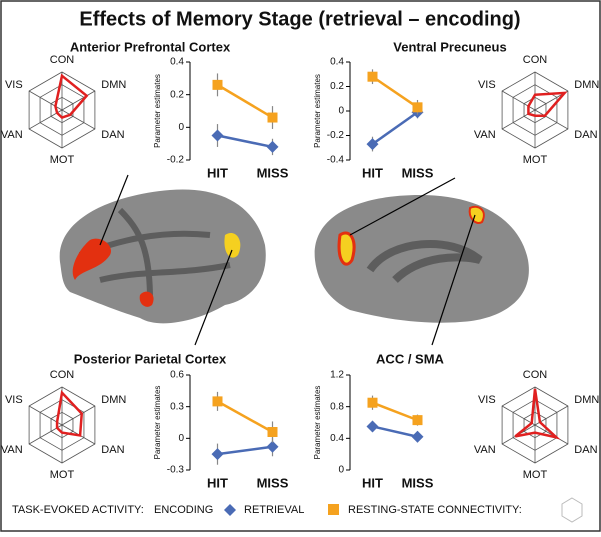  Describe the element at coordinates (162, 256) in the screenshot. I see `brain-lateral` at that location.